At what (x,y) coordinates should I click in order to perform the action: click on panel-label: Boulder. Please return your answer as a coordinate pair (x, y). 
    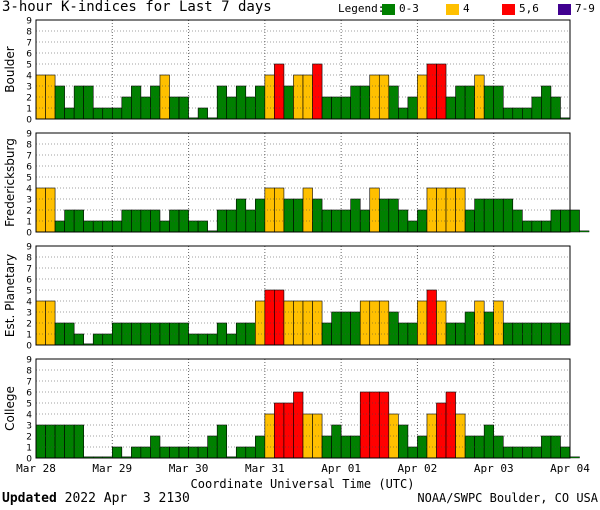
    Looking at the image, I should click on (10, 69).